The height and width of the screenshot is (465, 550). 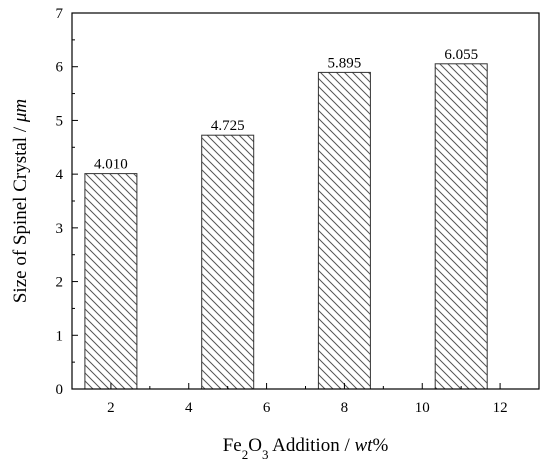 What do you see at coordinates (265, 454) in the screenshot?
I see `axis-label-part: 3` at bounding box center [265, 454].